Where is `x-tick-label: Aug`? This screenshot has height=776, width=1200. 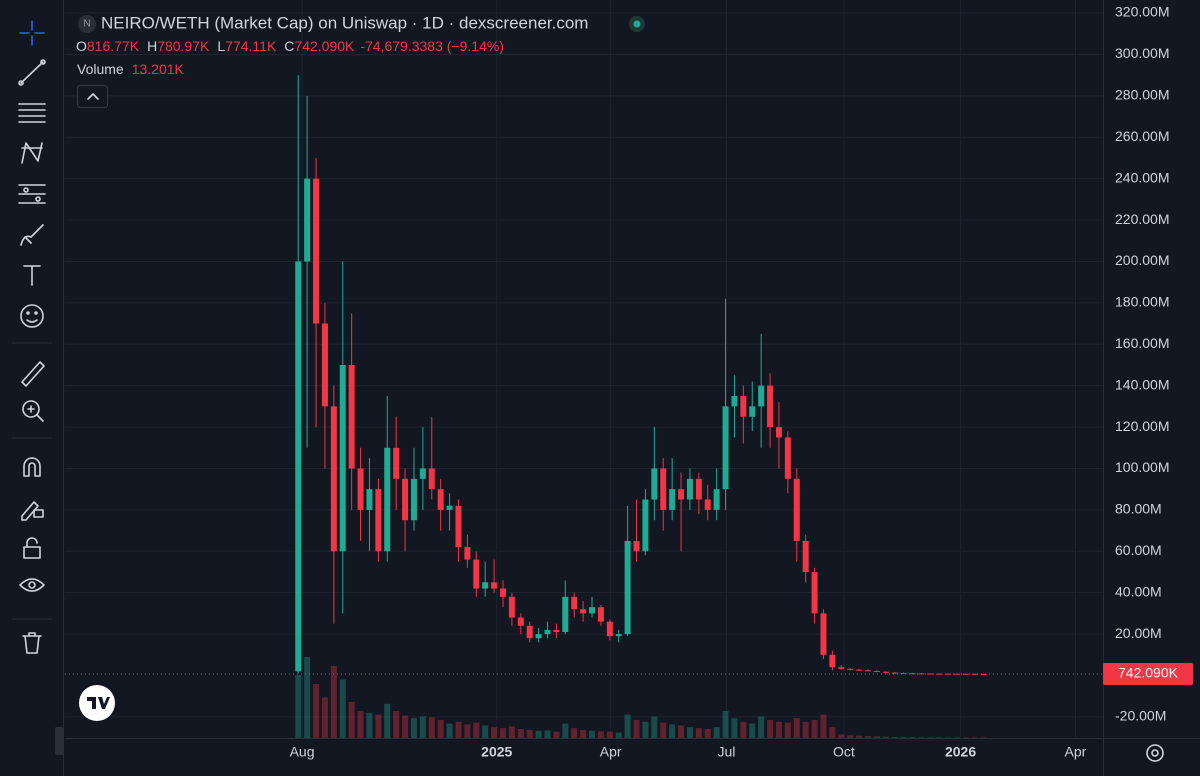
x-tick-label: Aug is located at coordinates (302, 752).